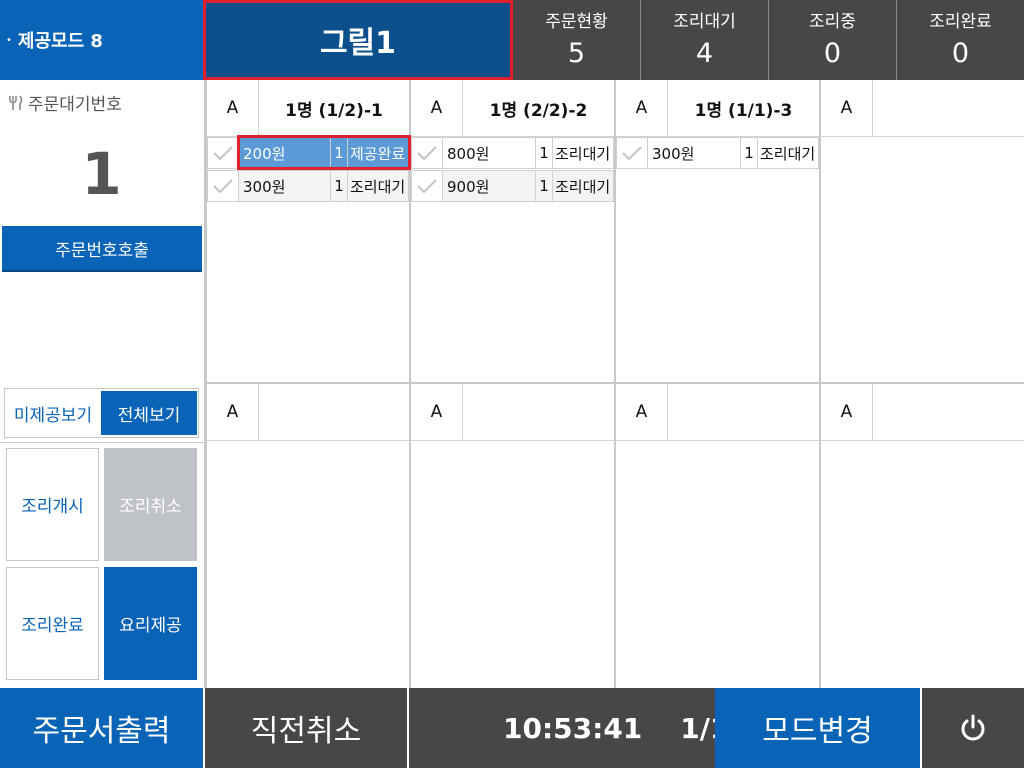 The width and height of the screenshot is (1024, 768). What do you see at coordinates (60, 41) in the screenshot?
I see `mode-label: 제공모드 8` at bounding box center [60, 41].